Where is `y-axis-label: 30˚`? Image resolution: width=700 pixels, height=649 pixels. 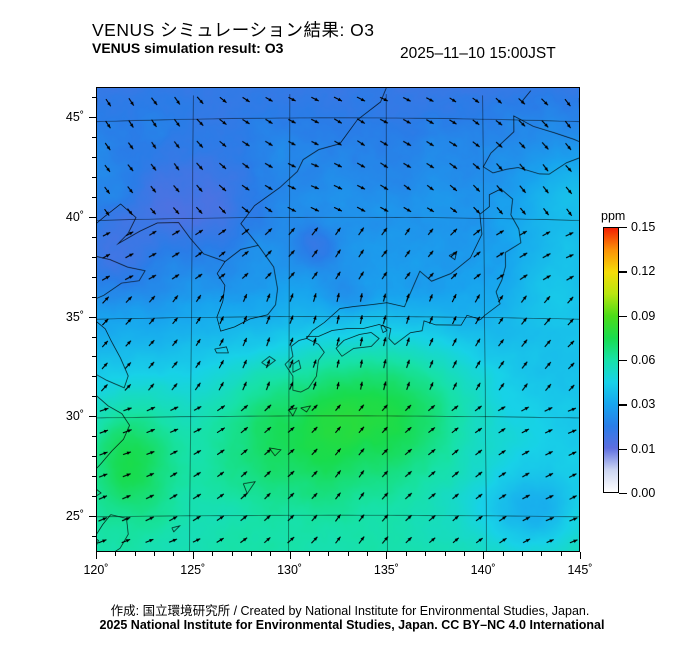 y-axis-label: 30˚ is located at coordinates (74, 416).